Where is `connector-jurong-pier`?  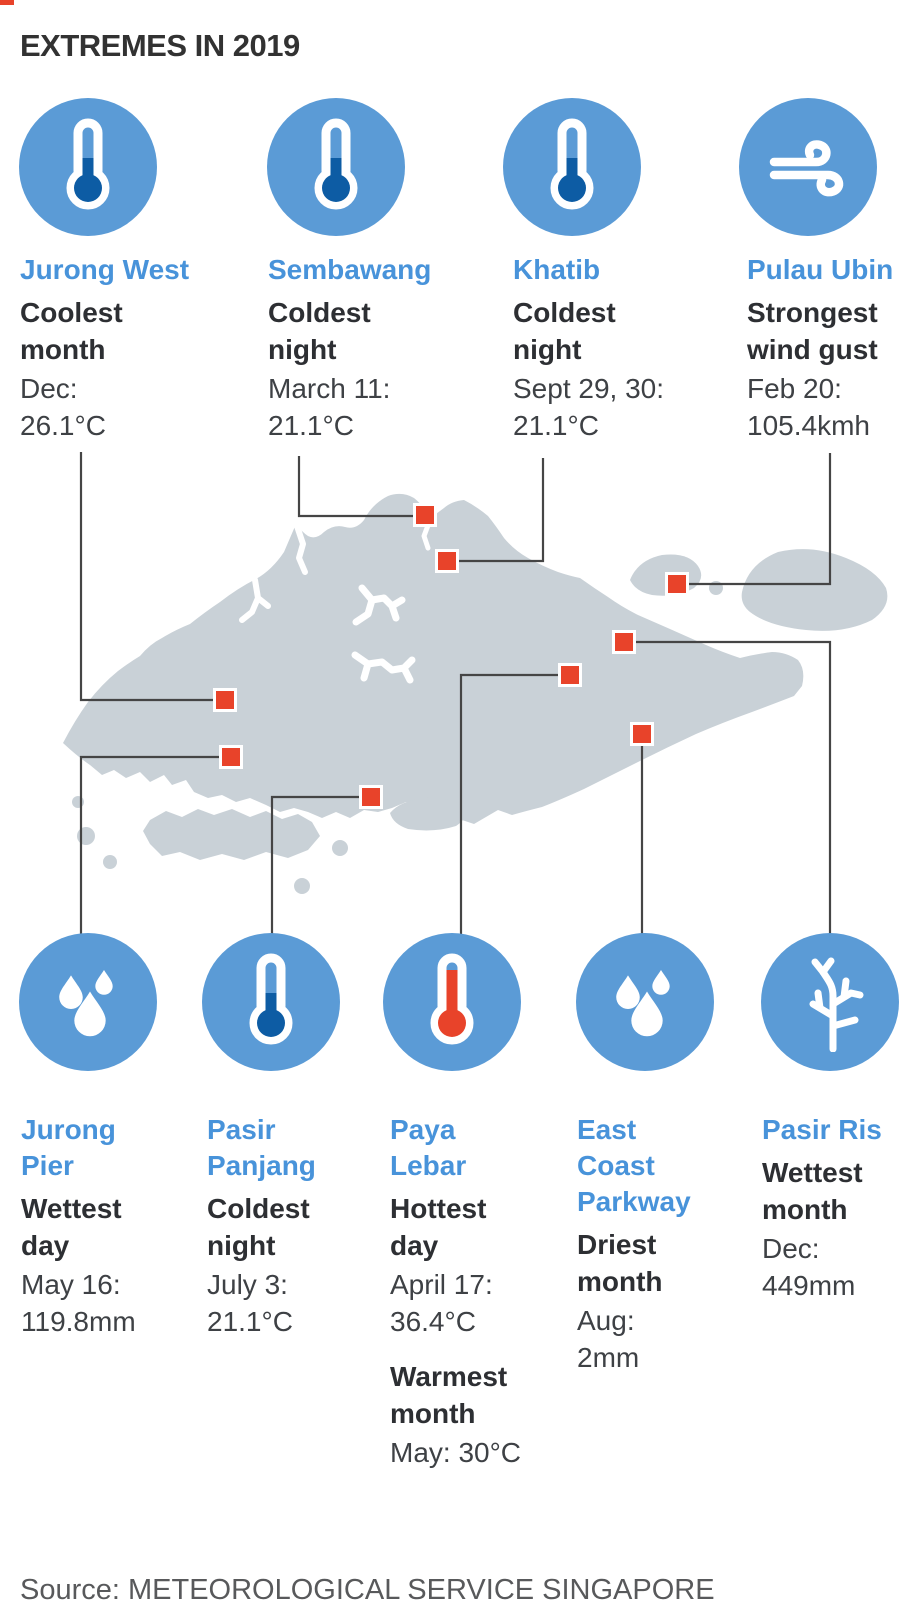
connector-jurong-pier is located at coordinates (155, 846).